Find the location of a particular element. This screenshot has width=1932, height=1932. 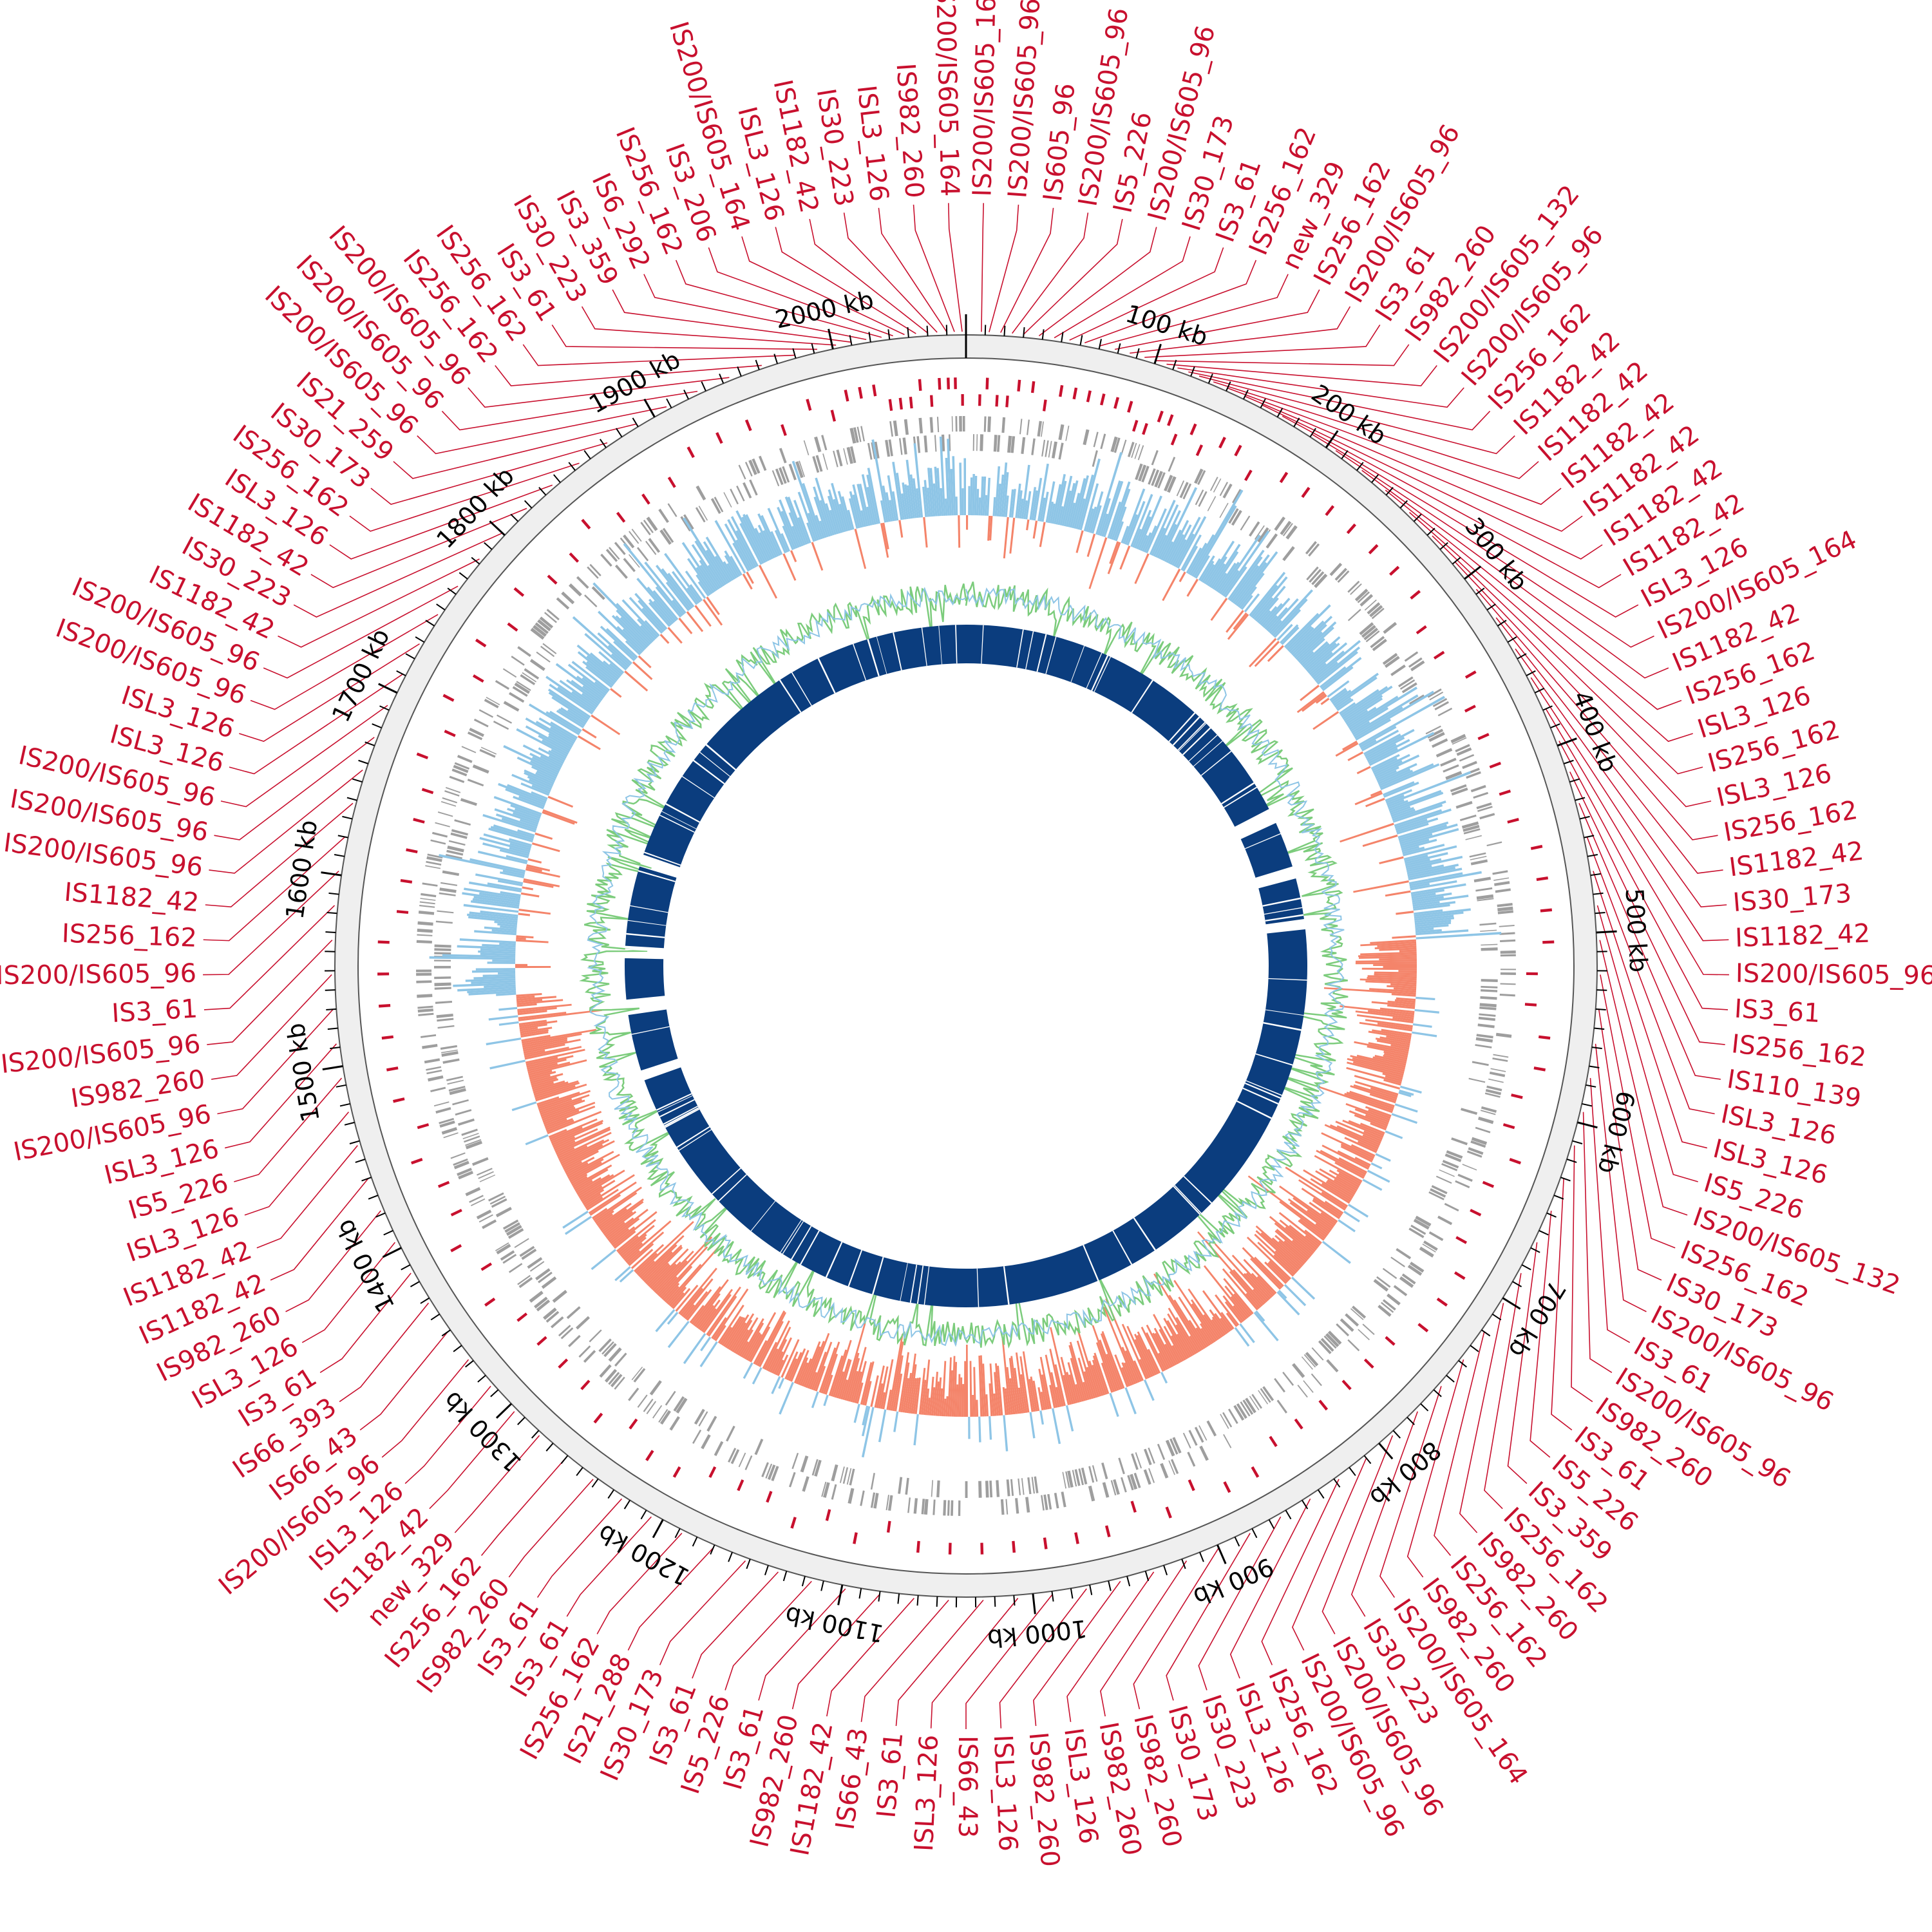

is-element-label: ISL3_126 is located at coordinates (873, 143).